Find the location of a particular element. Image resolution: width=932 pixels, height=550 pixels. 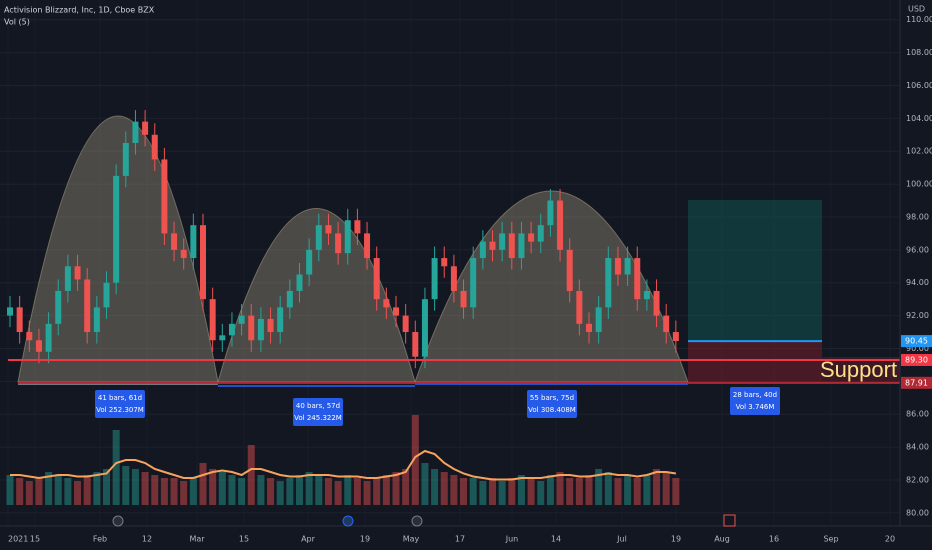

x-tick-label: Mar is located at coordinates (197, 539).